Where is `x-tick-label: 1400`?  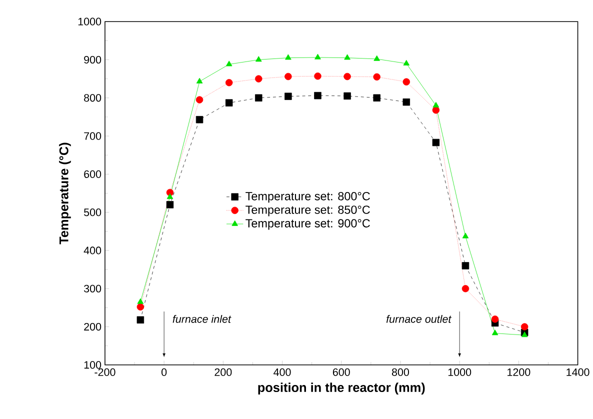
x-tick-label: 1400 is located at coordinates (578, 372).